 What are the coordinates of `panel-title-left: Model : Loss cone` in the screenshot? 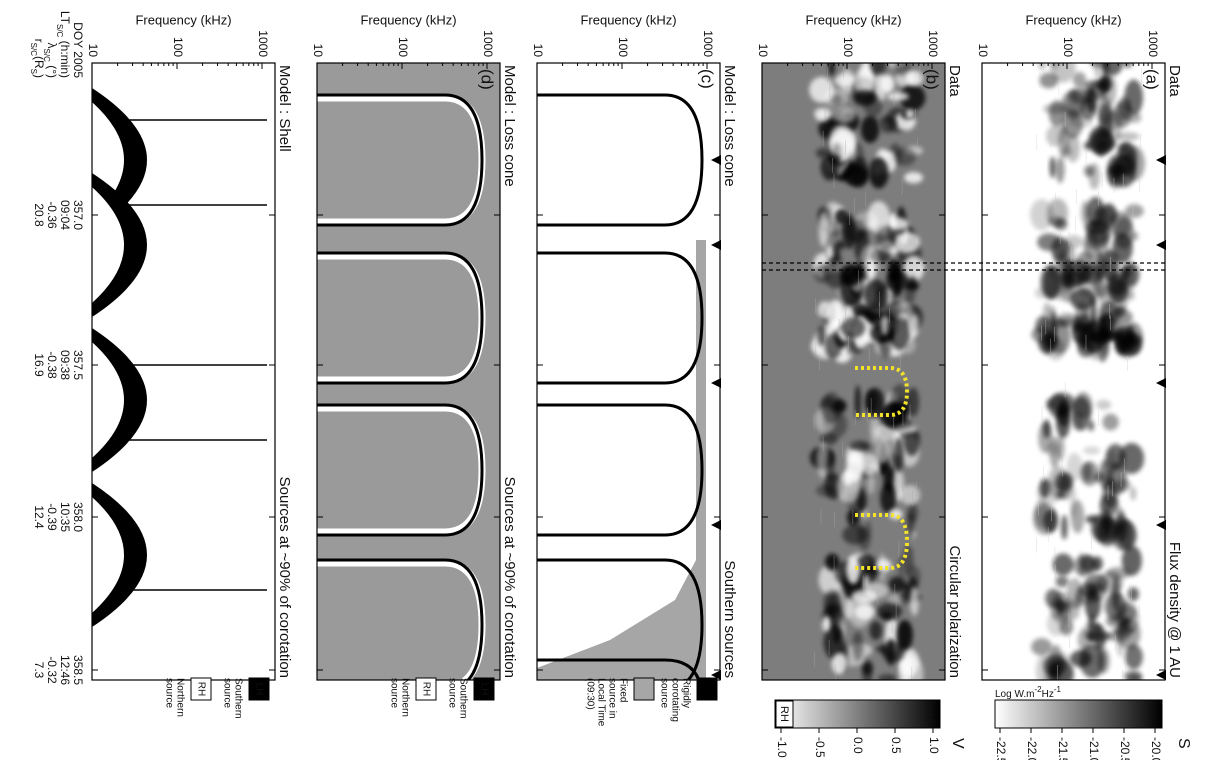 It's located at (509, 126).